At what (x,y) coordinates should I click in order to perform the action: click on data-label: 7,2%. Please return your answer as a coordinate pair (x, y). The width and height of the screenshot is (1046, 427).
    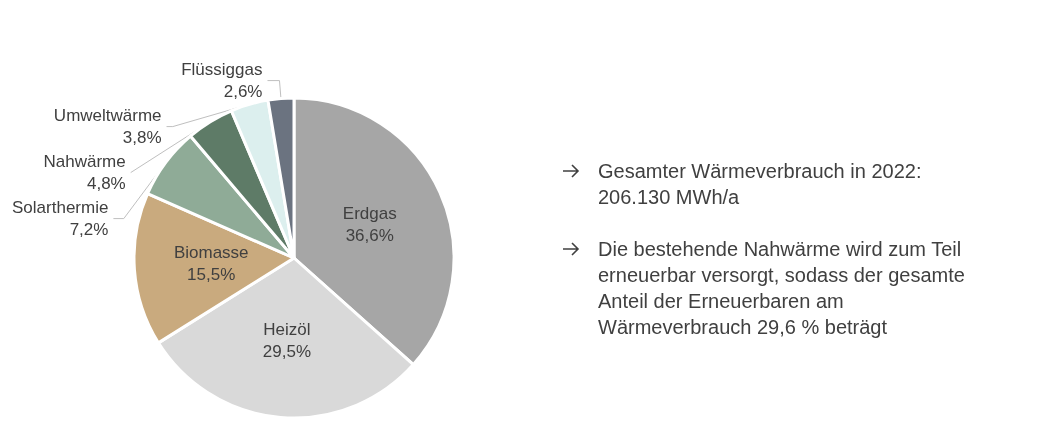
    Looking at the image, I should click on (89, 230).